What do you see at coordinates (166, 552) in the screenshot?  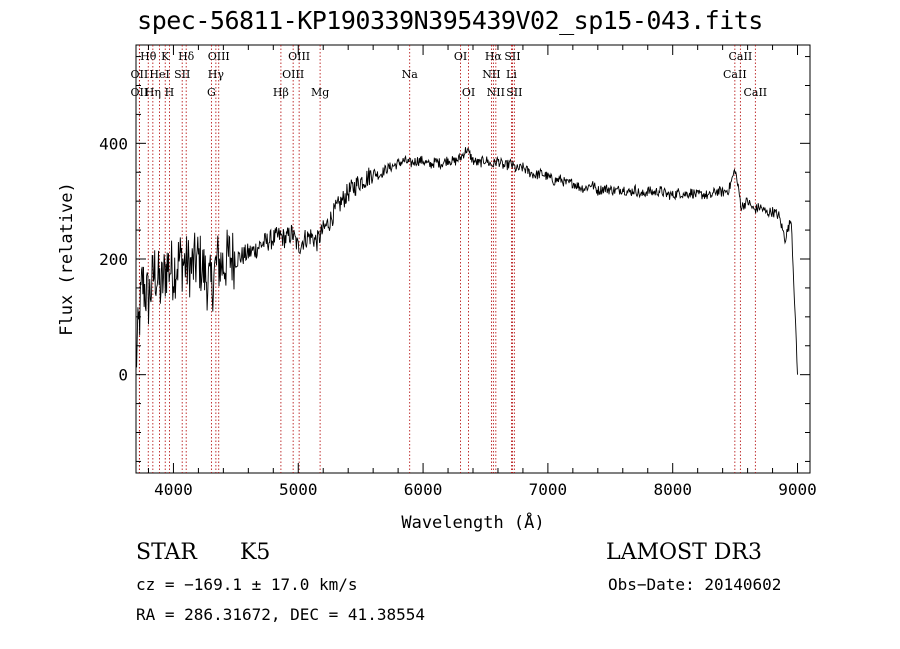 I see `object-class: STAR` at bounding box center [166, 552].